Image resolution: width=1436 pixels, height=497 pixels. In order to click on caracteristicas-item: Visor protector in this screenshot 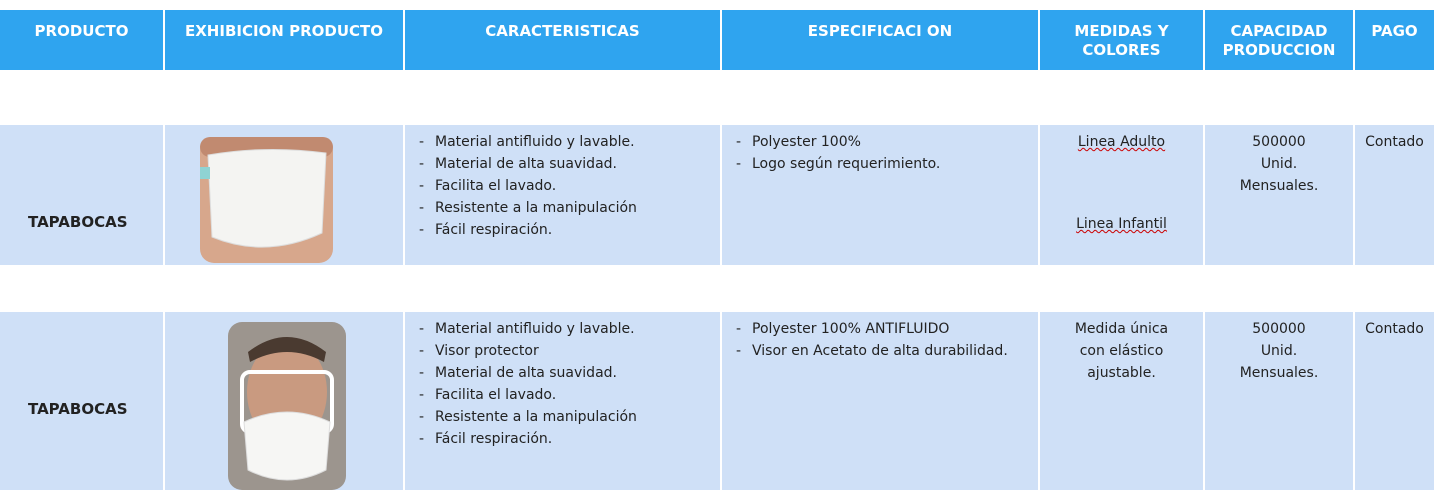, I will do `click(559, 351)`.